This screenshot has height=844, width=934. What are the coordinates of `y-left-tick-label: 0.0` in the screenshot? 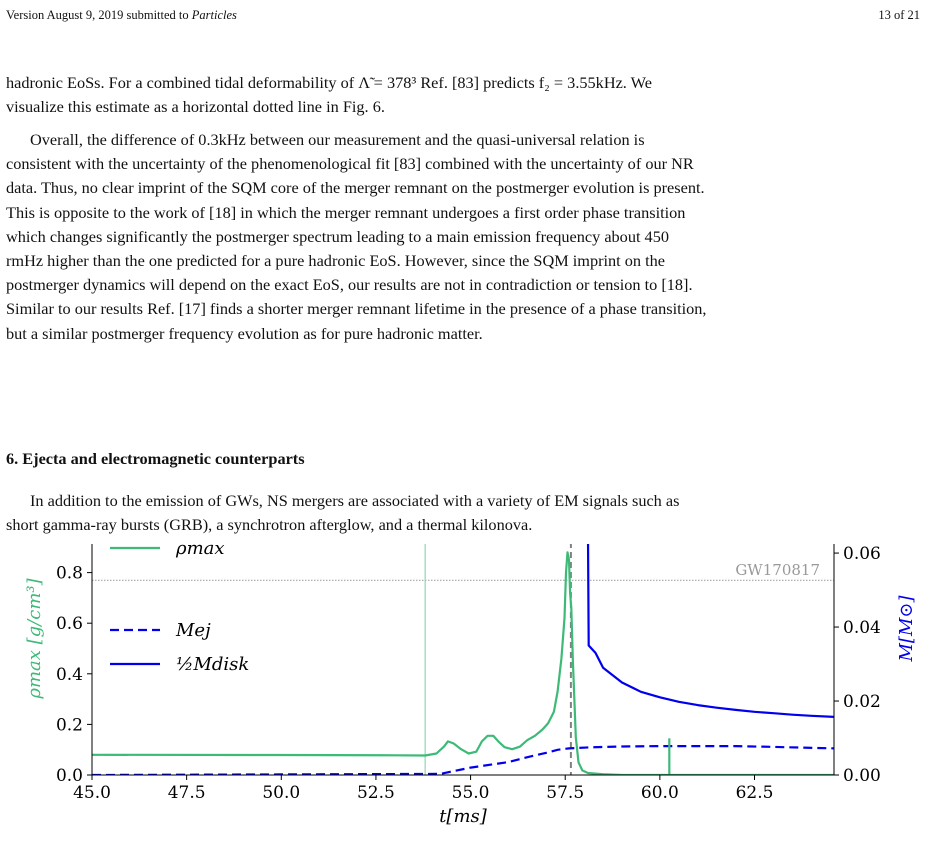 It's located at (69, 776).